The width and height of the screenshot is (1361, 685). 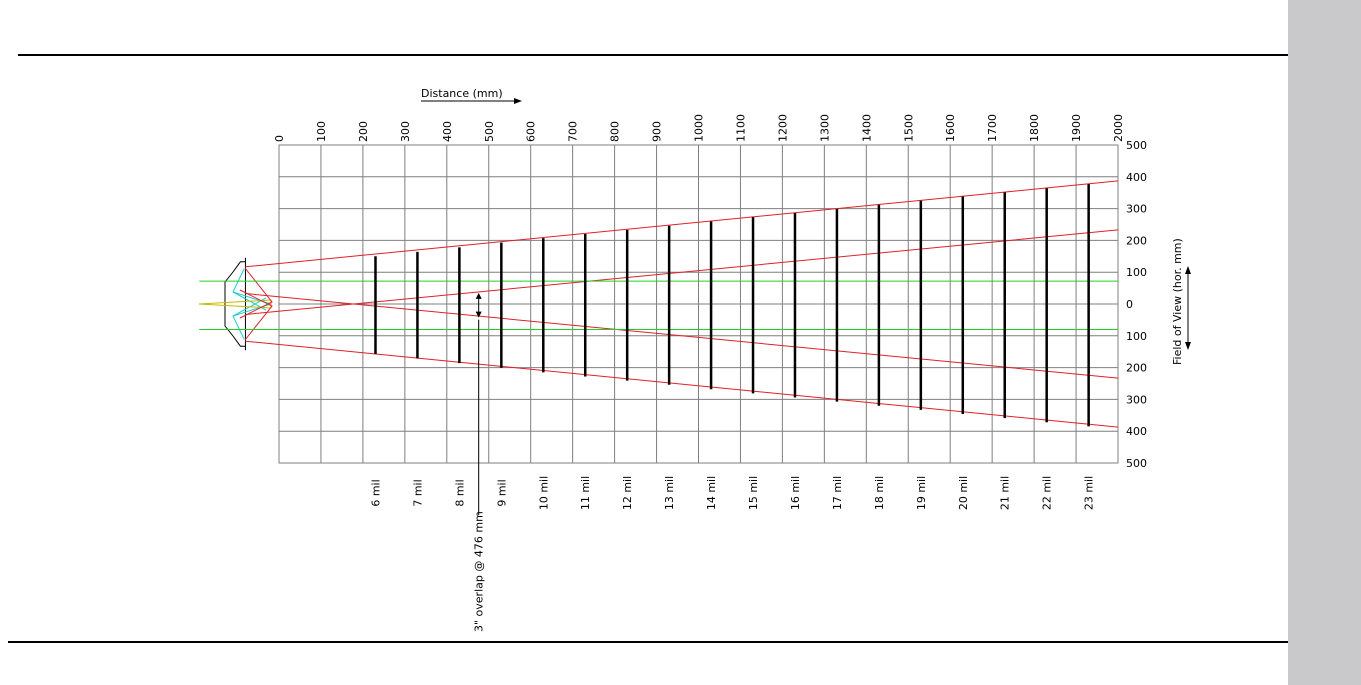 I want to click on x-tick-label: 1600, so click(x=950, y=128).